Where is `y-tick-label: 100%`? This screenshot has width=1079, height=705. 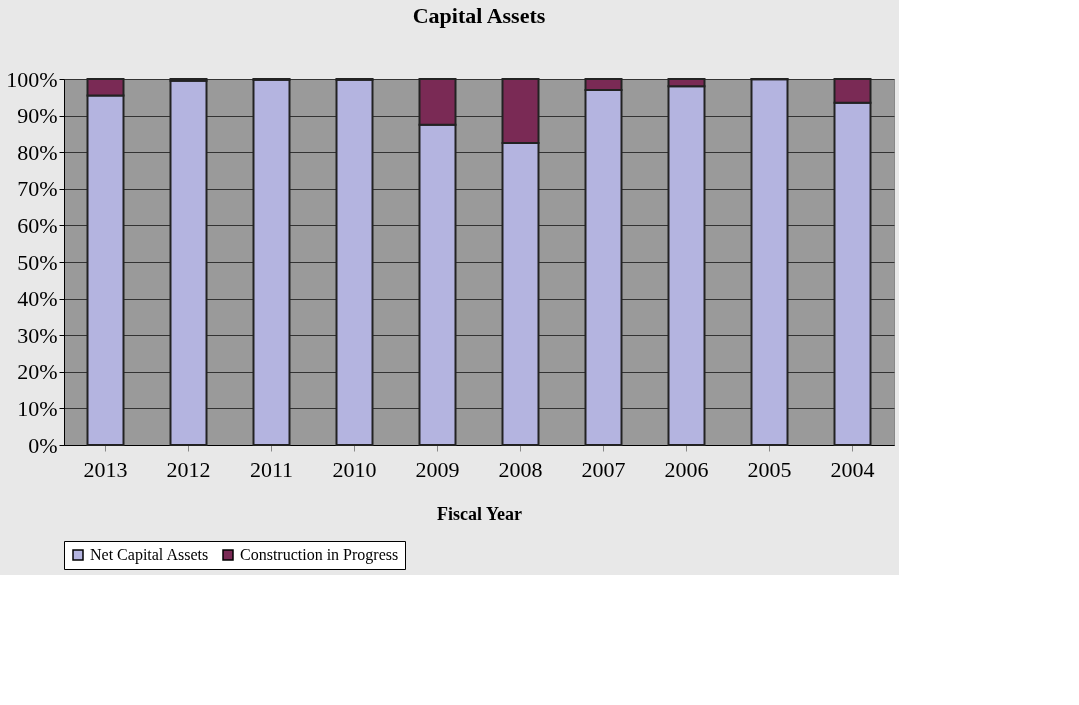
y-tick-label: 100% is located at coordinates (32, 79).